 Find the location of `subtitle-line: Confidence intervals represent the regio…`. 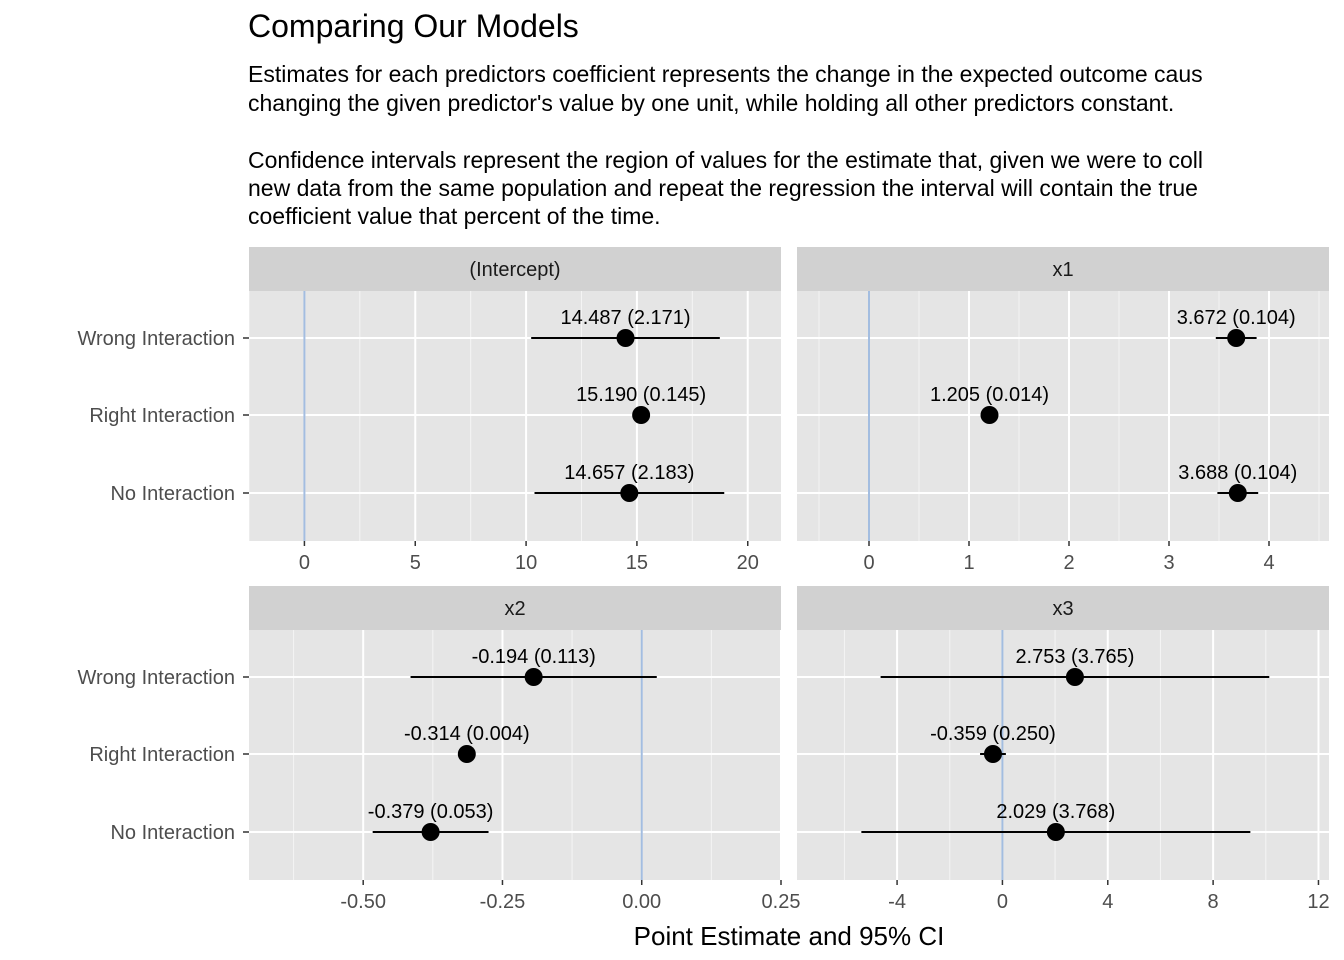

subtitle-line: Confidence intervals represent the regio… is located at coordinates (726, 160).